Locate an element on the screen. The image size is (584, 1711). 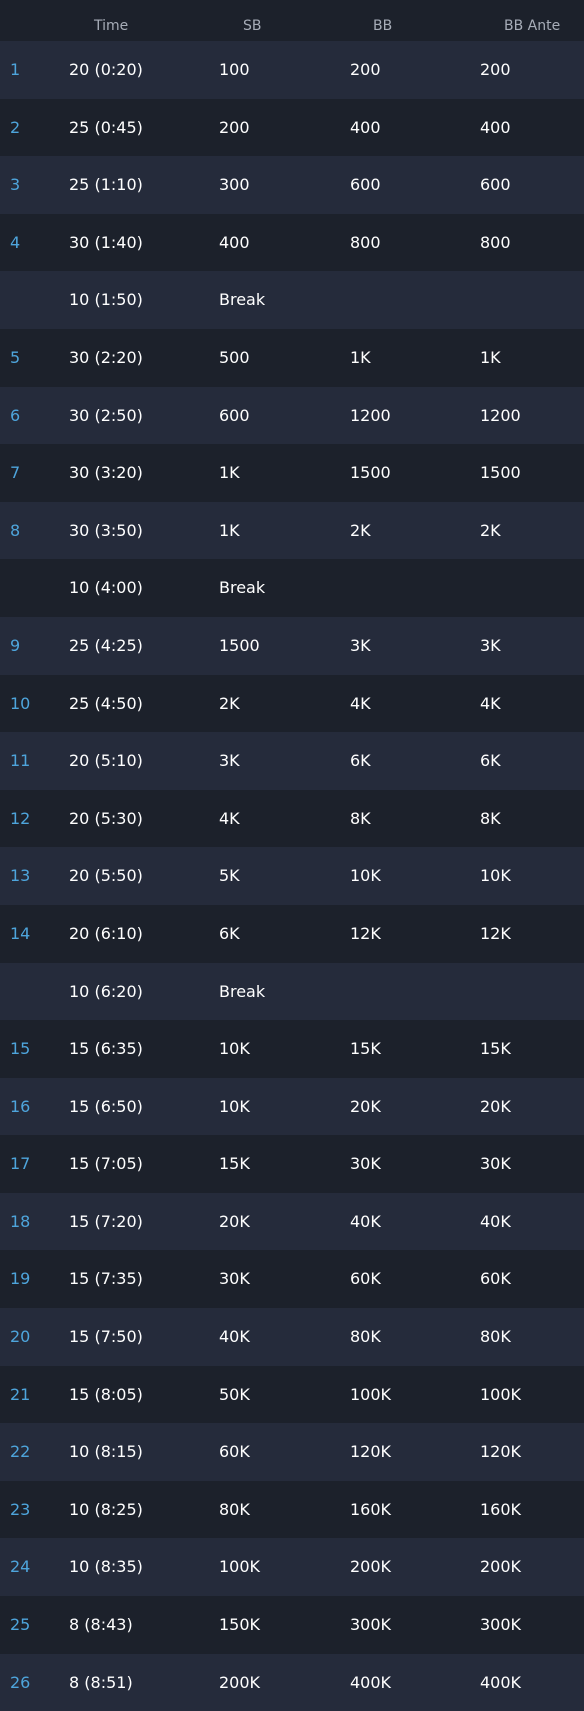
bb-ante-cell: 400 is located at coordinates (495, 127).